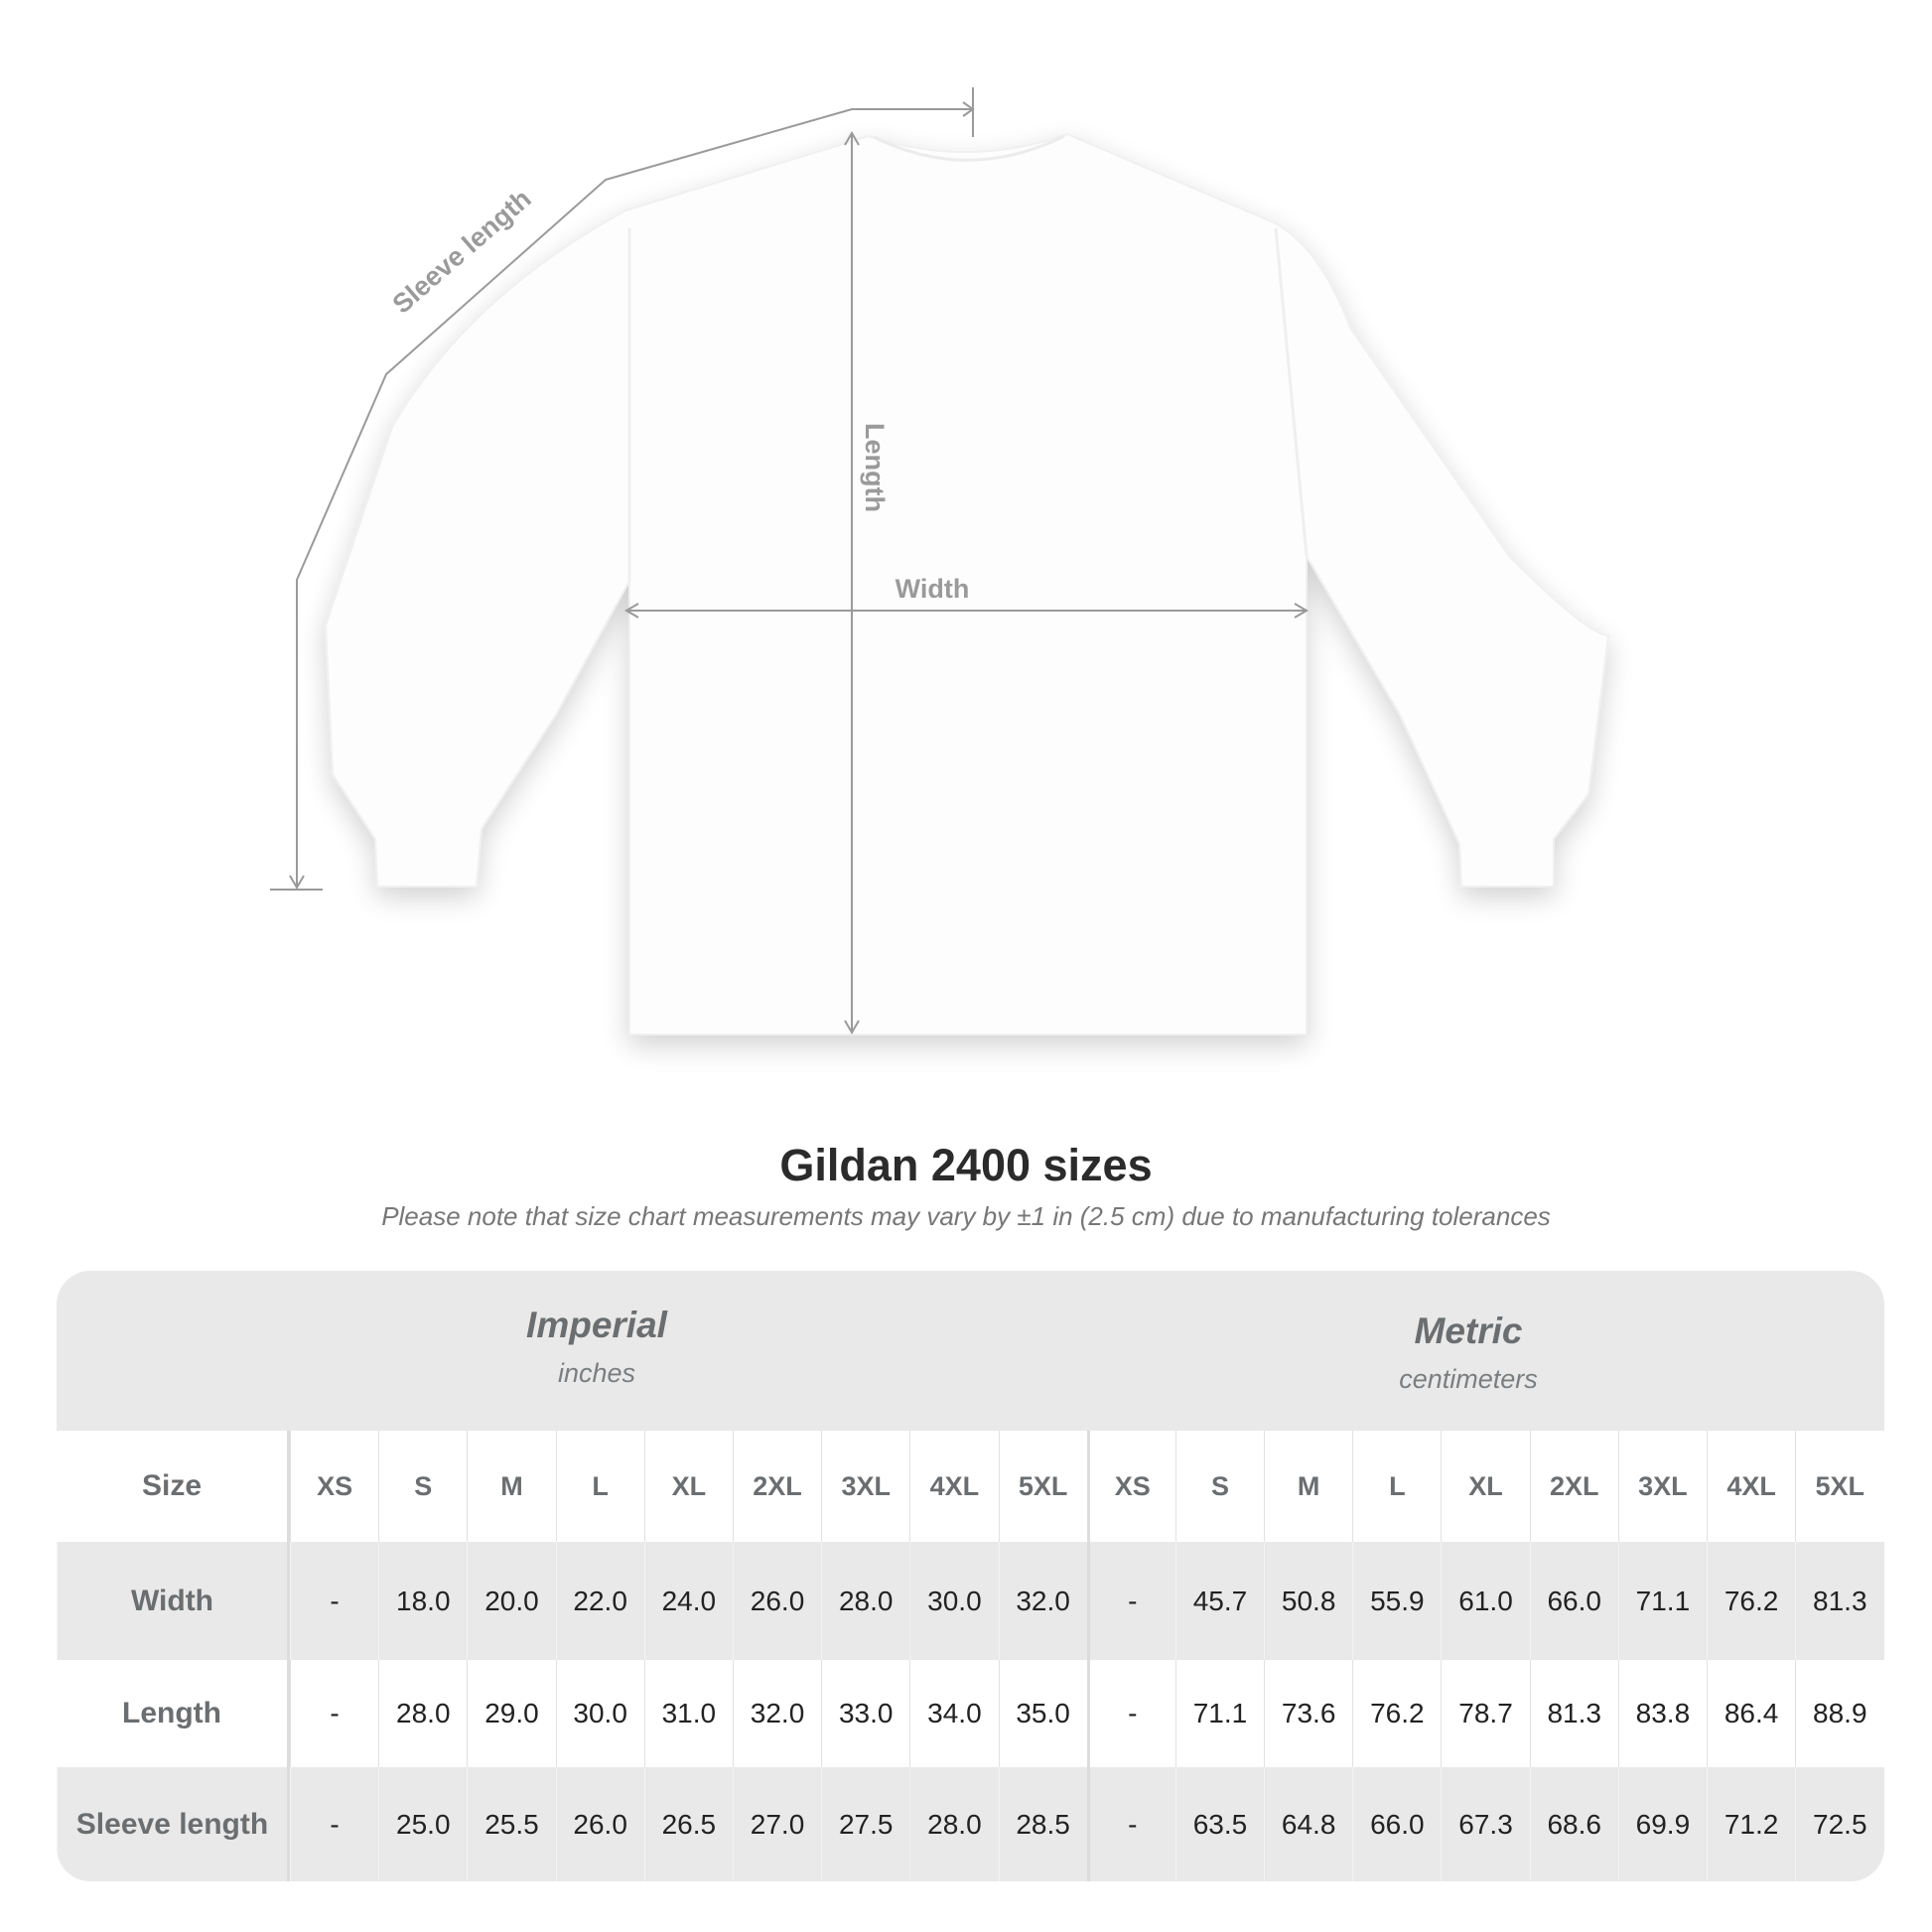 Image resolution: width=1932 pixels, height=1932 pixels. Describe the element at coordinates (1662, 1486) in the screenshot. I see `size-header-metric: 3XL` at that location.